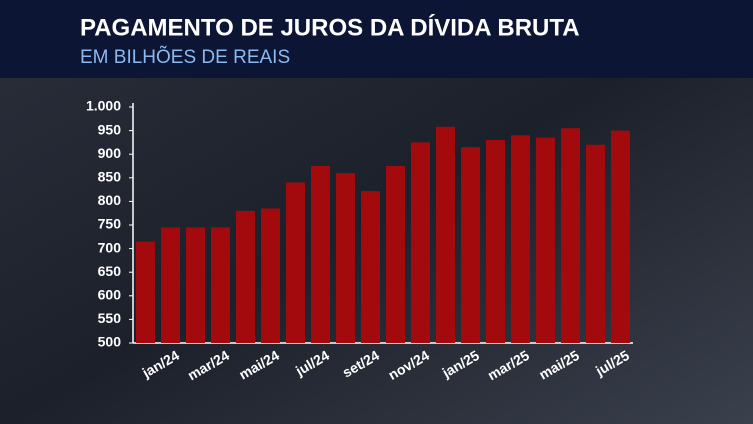 Image resolution: width=753 pixels, height=424 pixels. I want to click on y-tick-label: 500, so click(110, 342).